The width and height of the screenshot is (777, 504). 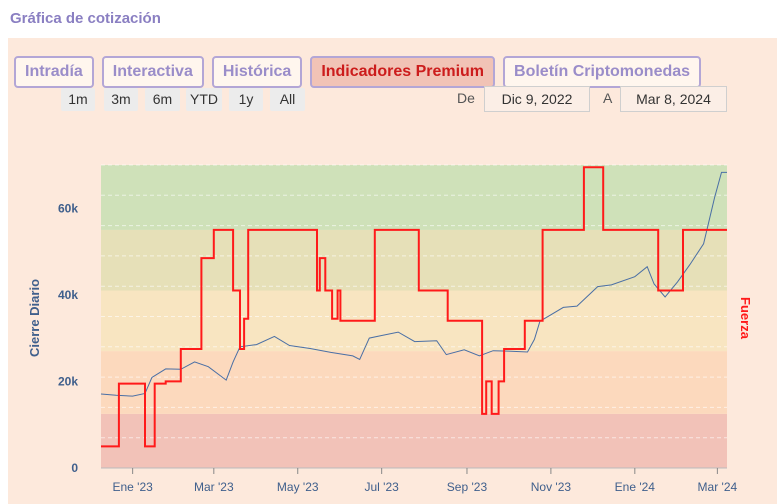 What do you see at coordinates (152, 72) in the screenshot?
I see `tab-interactiva: Interactiva` at bounding box center [152, 72].